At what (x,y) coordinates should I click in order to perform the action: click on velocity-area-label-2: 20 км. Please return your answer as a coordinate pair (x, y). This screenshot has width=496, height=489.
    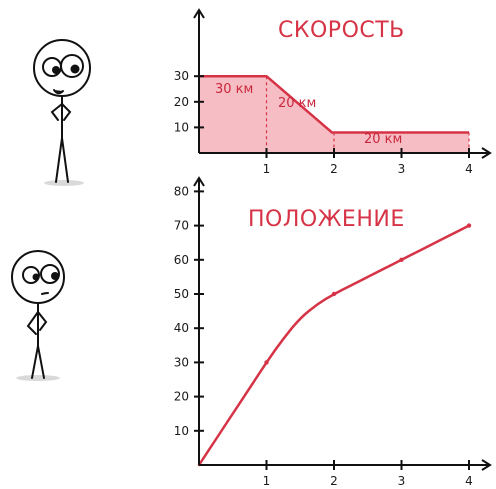
    Looking at the image, I should click on (297, 103).